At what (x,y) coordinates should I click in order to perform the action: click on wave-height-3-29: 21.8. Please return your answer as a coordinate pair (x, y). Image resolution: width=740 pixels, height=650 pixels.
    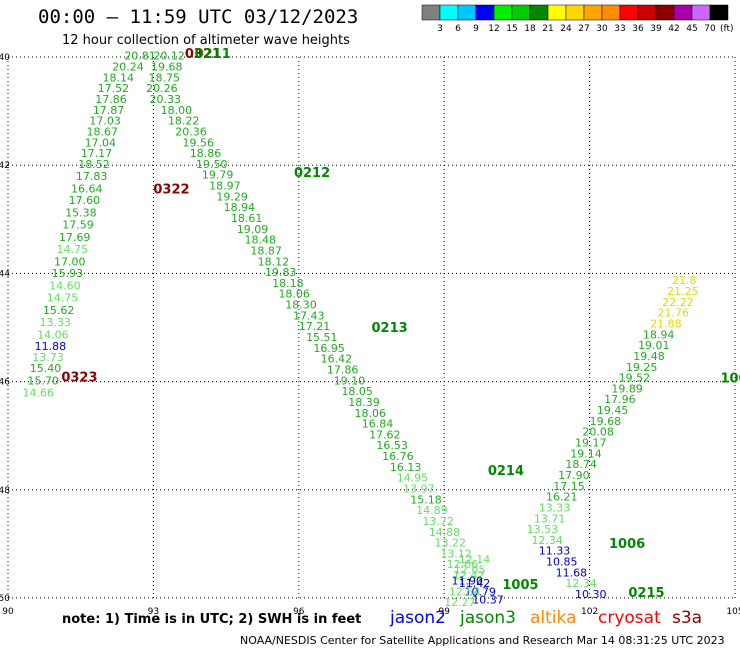
    Looking at the image, I should click on (684, 280).